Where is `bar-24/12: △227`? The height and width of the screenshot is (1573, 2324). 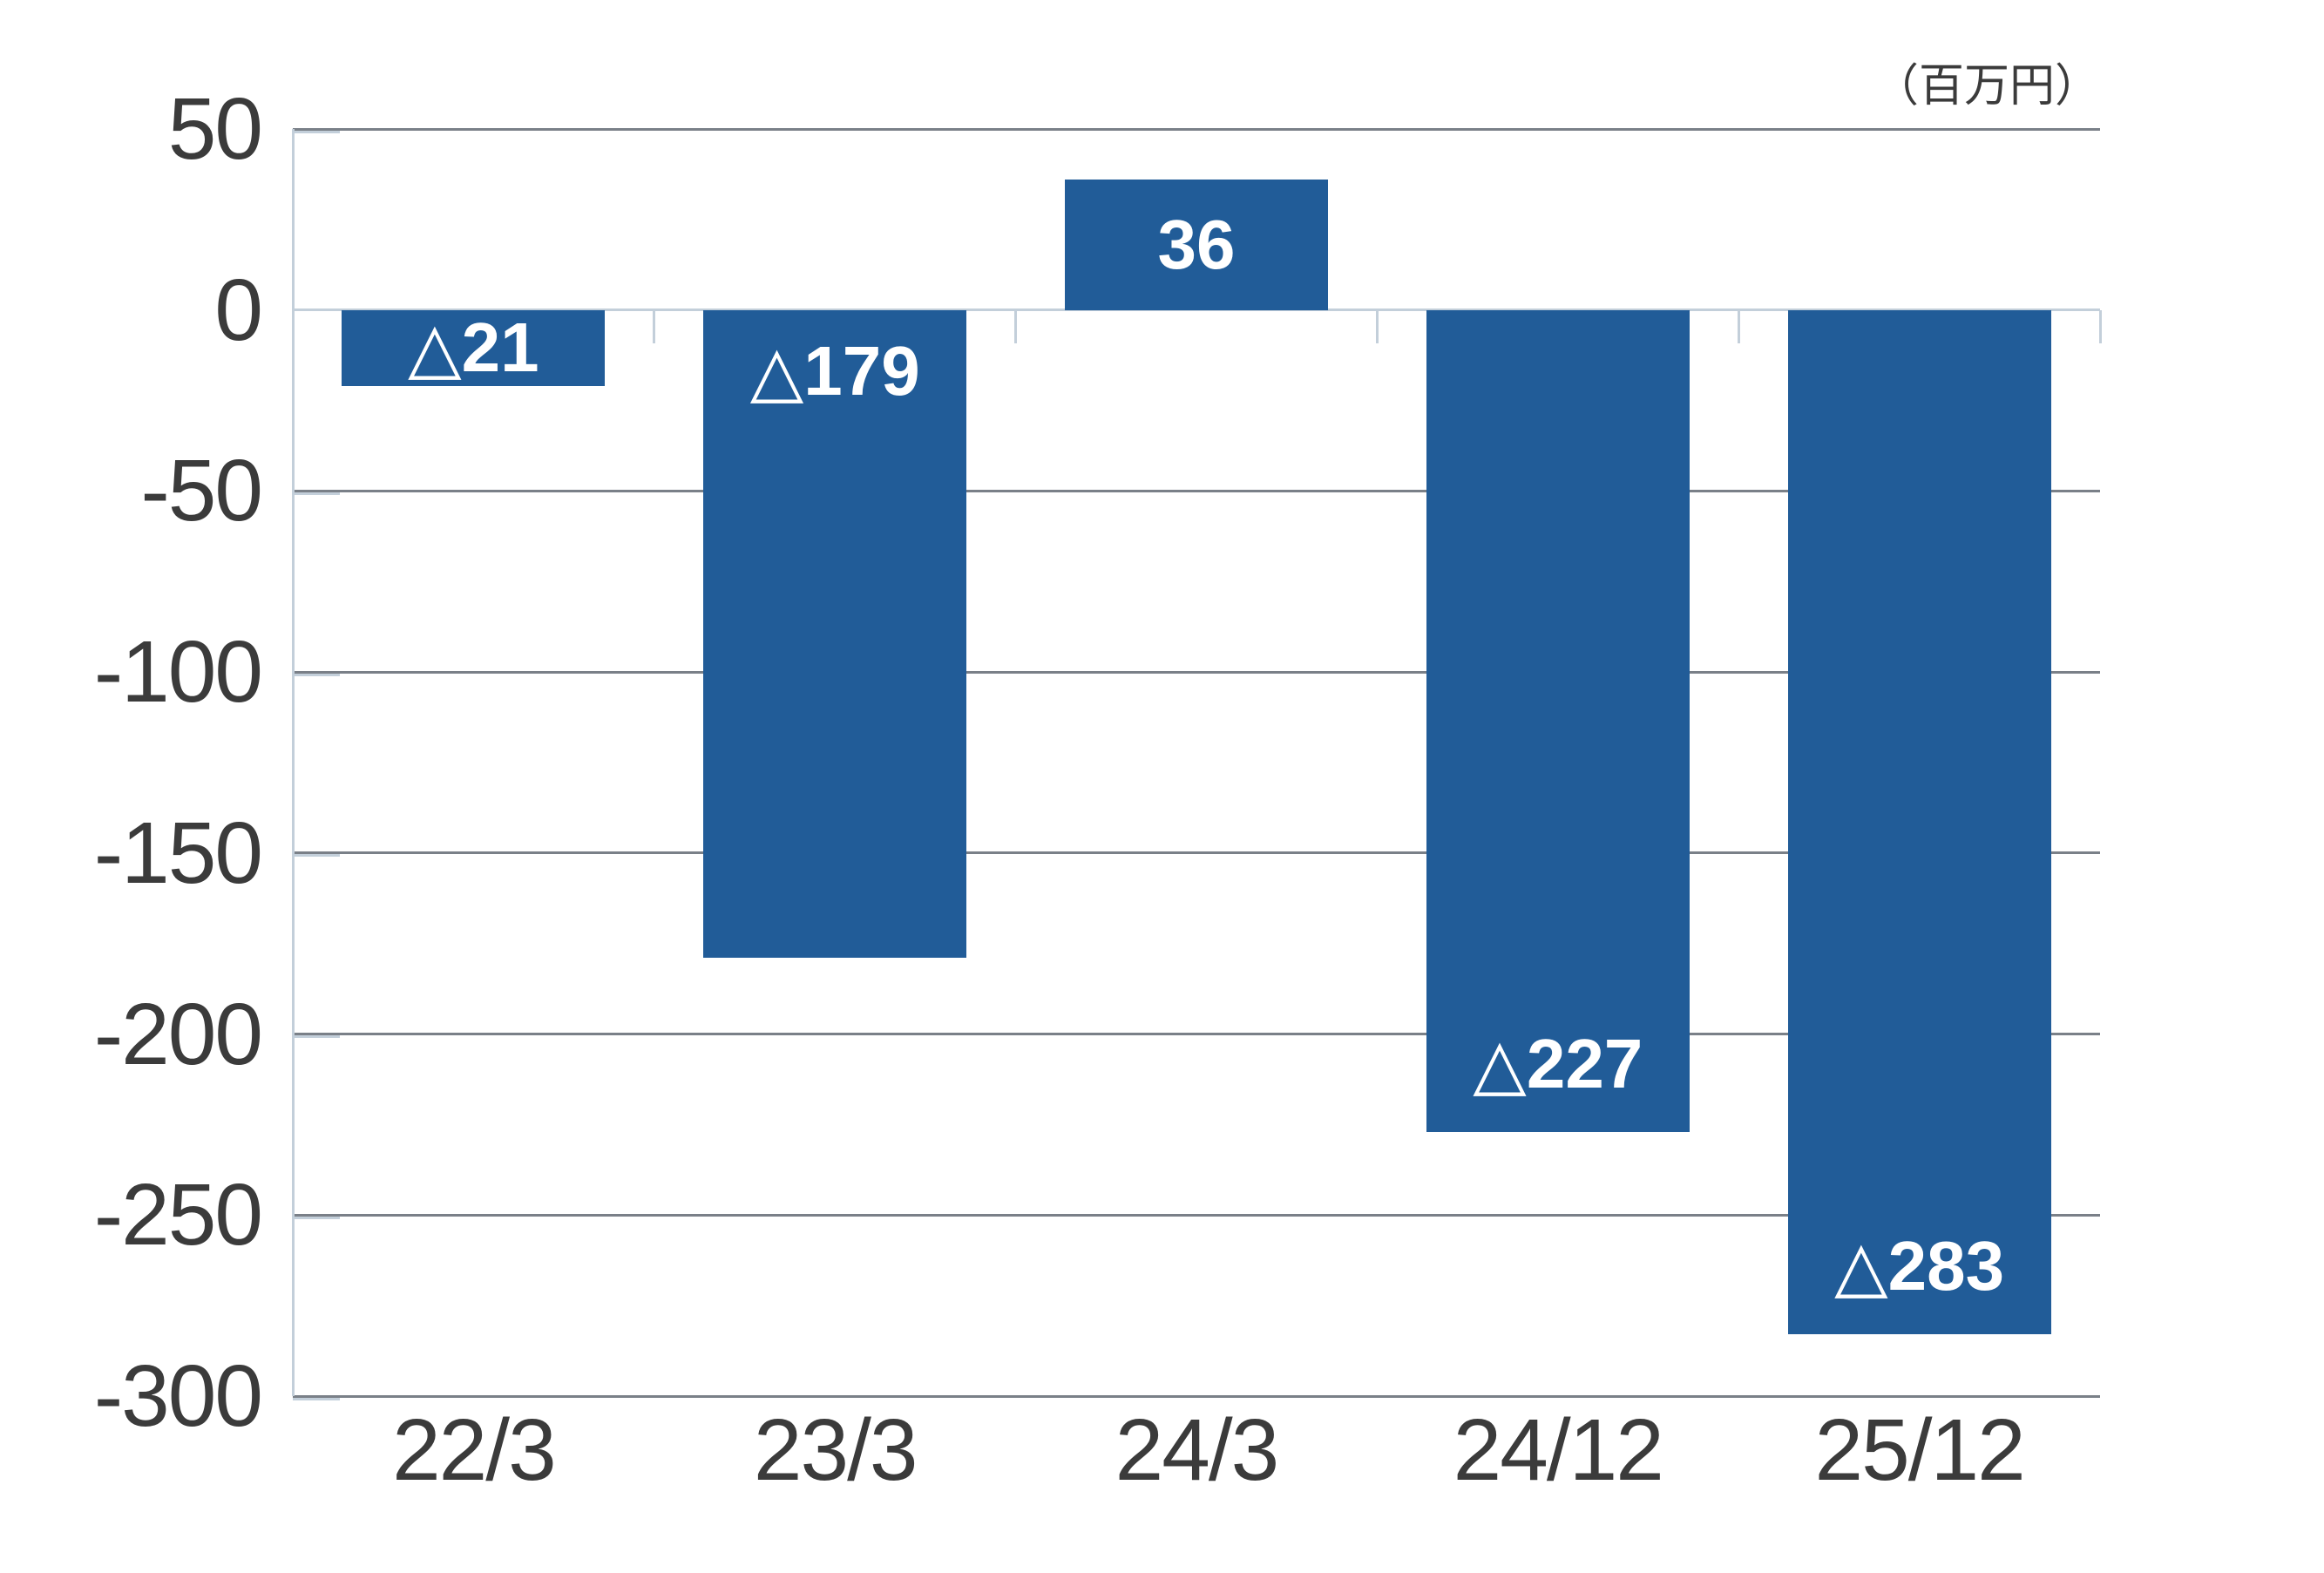
bar-24/12: △227 is located at coordinates (1558, 721).